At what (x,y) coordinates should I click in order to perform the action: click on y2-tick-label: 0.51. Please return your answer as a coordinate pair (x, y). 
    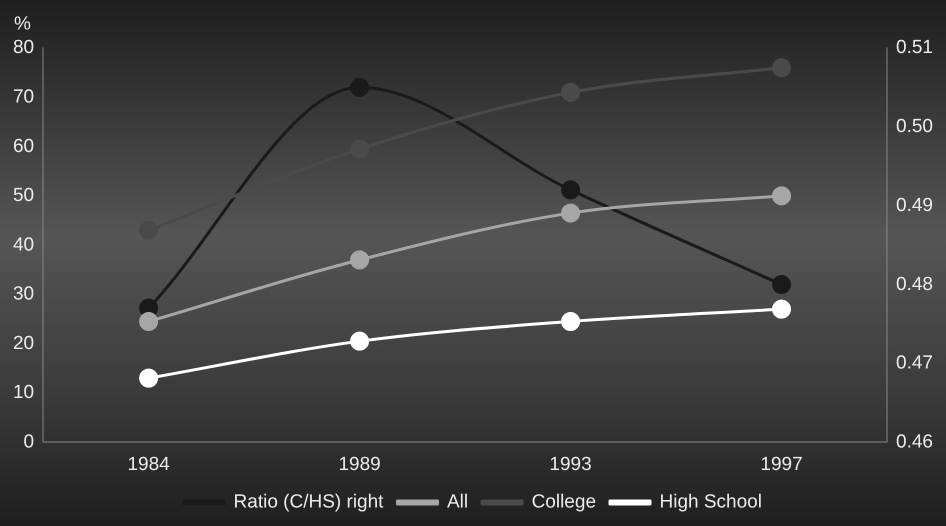
    Looking at the image, I should click on (915, 47).